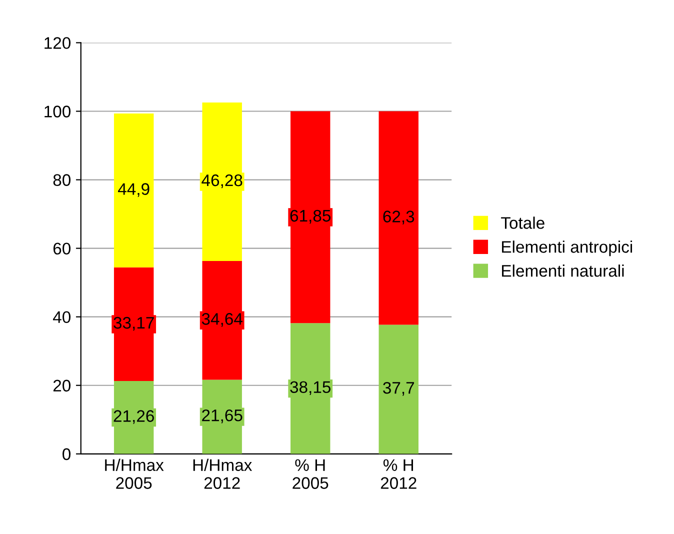  What do you see at coordinates (62, 386) in the screenshot?
I see `y-tick-label: 20` at bounding box center [62, 386].